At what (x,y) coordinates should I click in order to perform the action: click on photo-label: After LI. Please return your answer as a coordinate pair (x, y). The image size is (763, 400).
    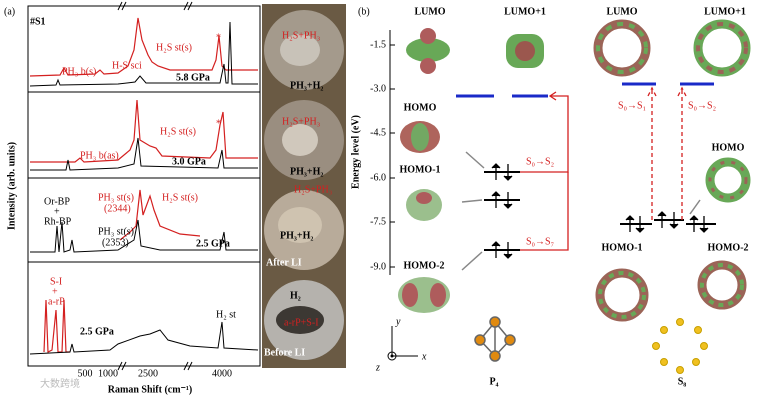
    Looking at the image, I should click on (284, 262).